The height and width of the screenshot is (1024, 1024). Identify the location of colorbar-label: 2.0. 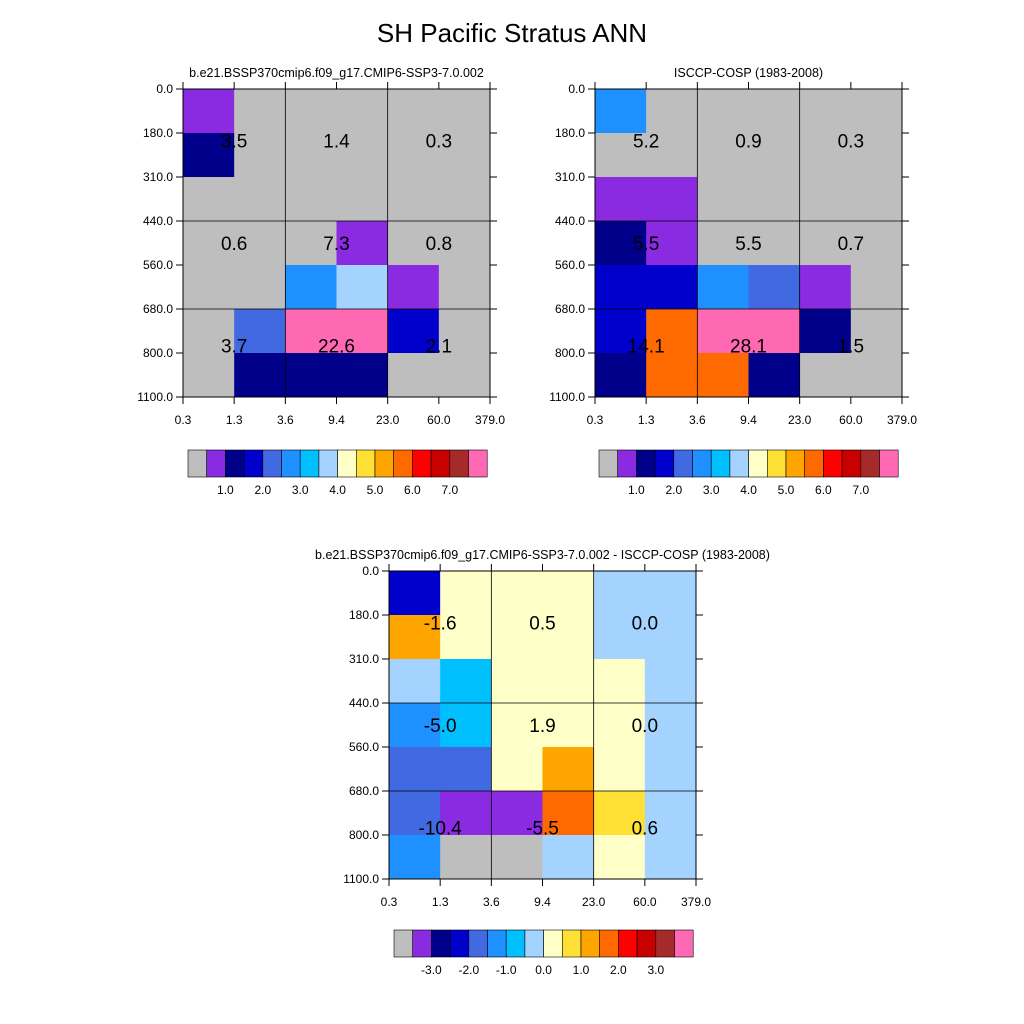
(618, 970).